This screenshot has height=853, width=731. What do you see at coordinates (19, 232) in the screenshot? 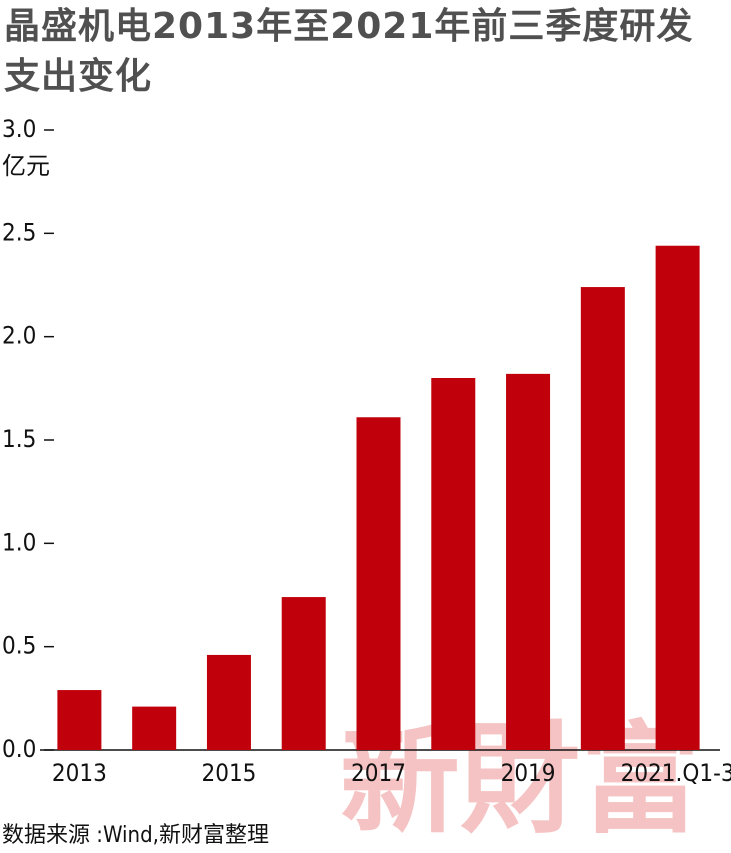
I see `y-tick-label: 2.5` at bounding box center [19, 232].